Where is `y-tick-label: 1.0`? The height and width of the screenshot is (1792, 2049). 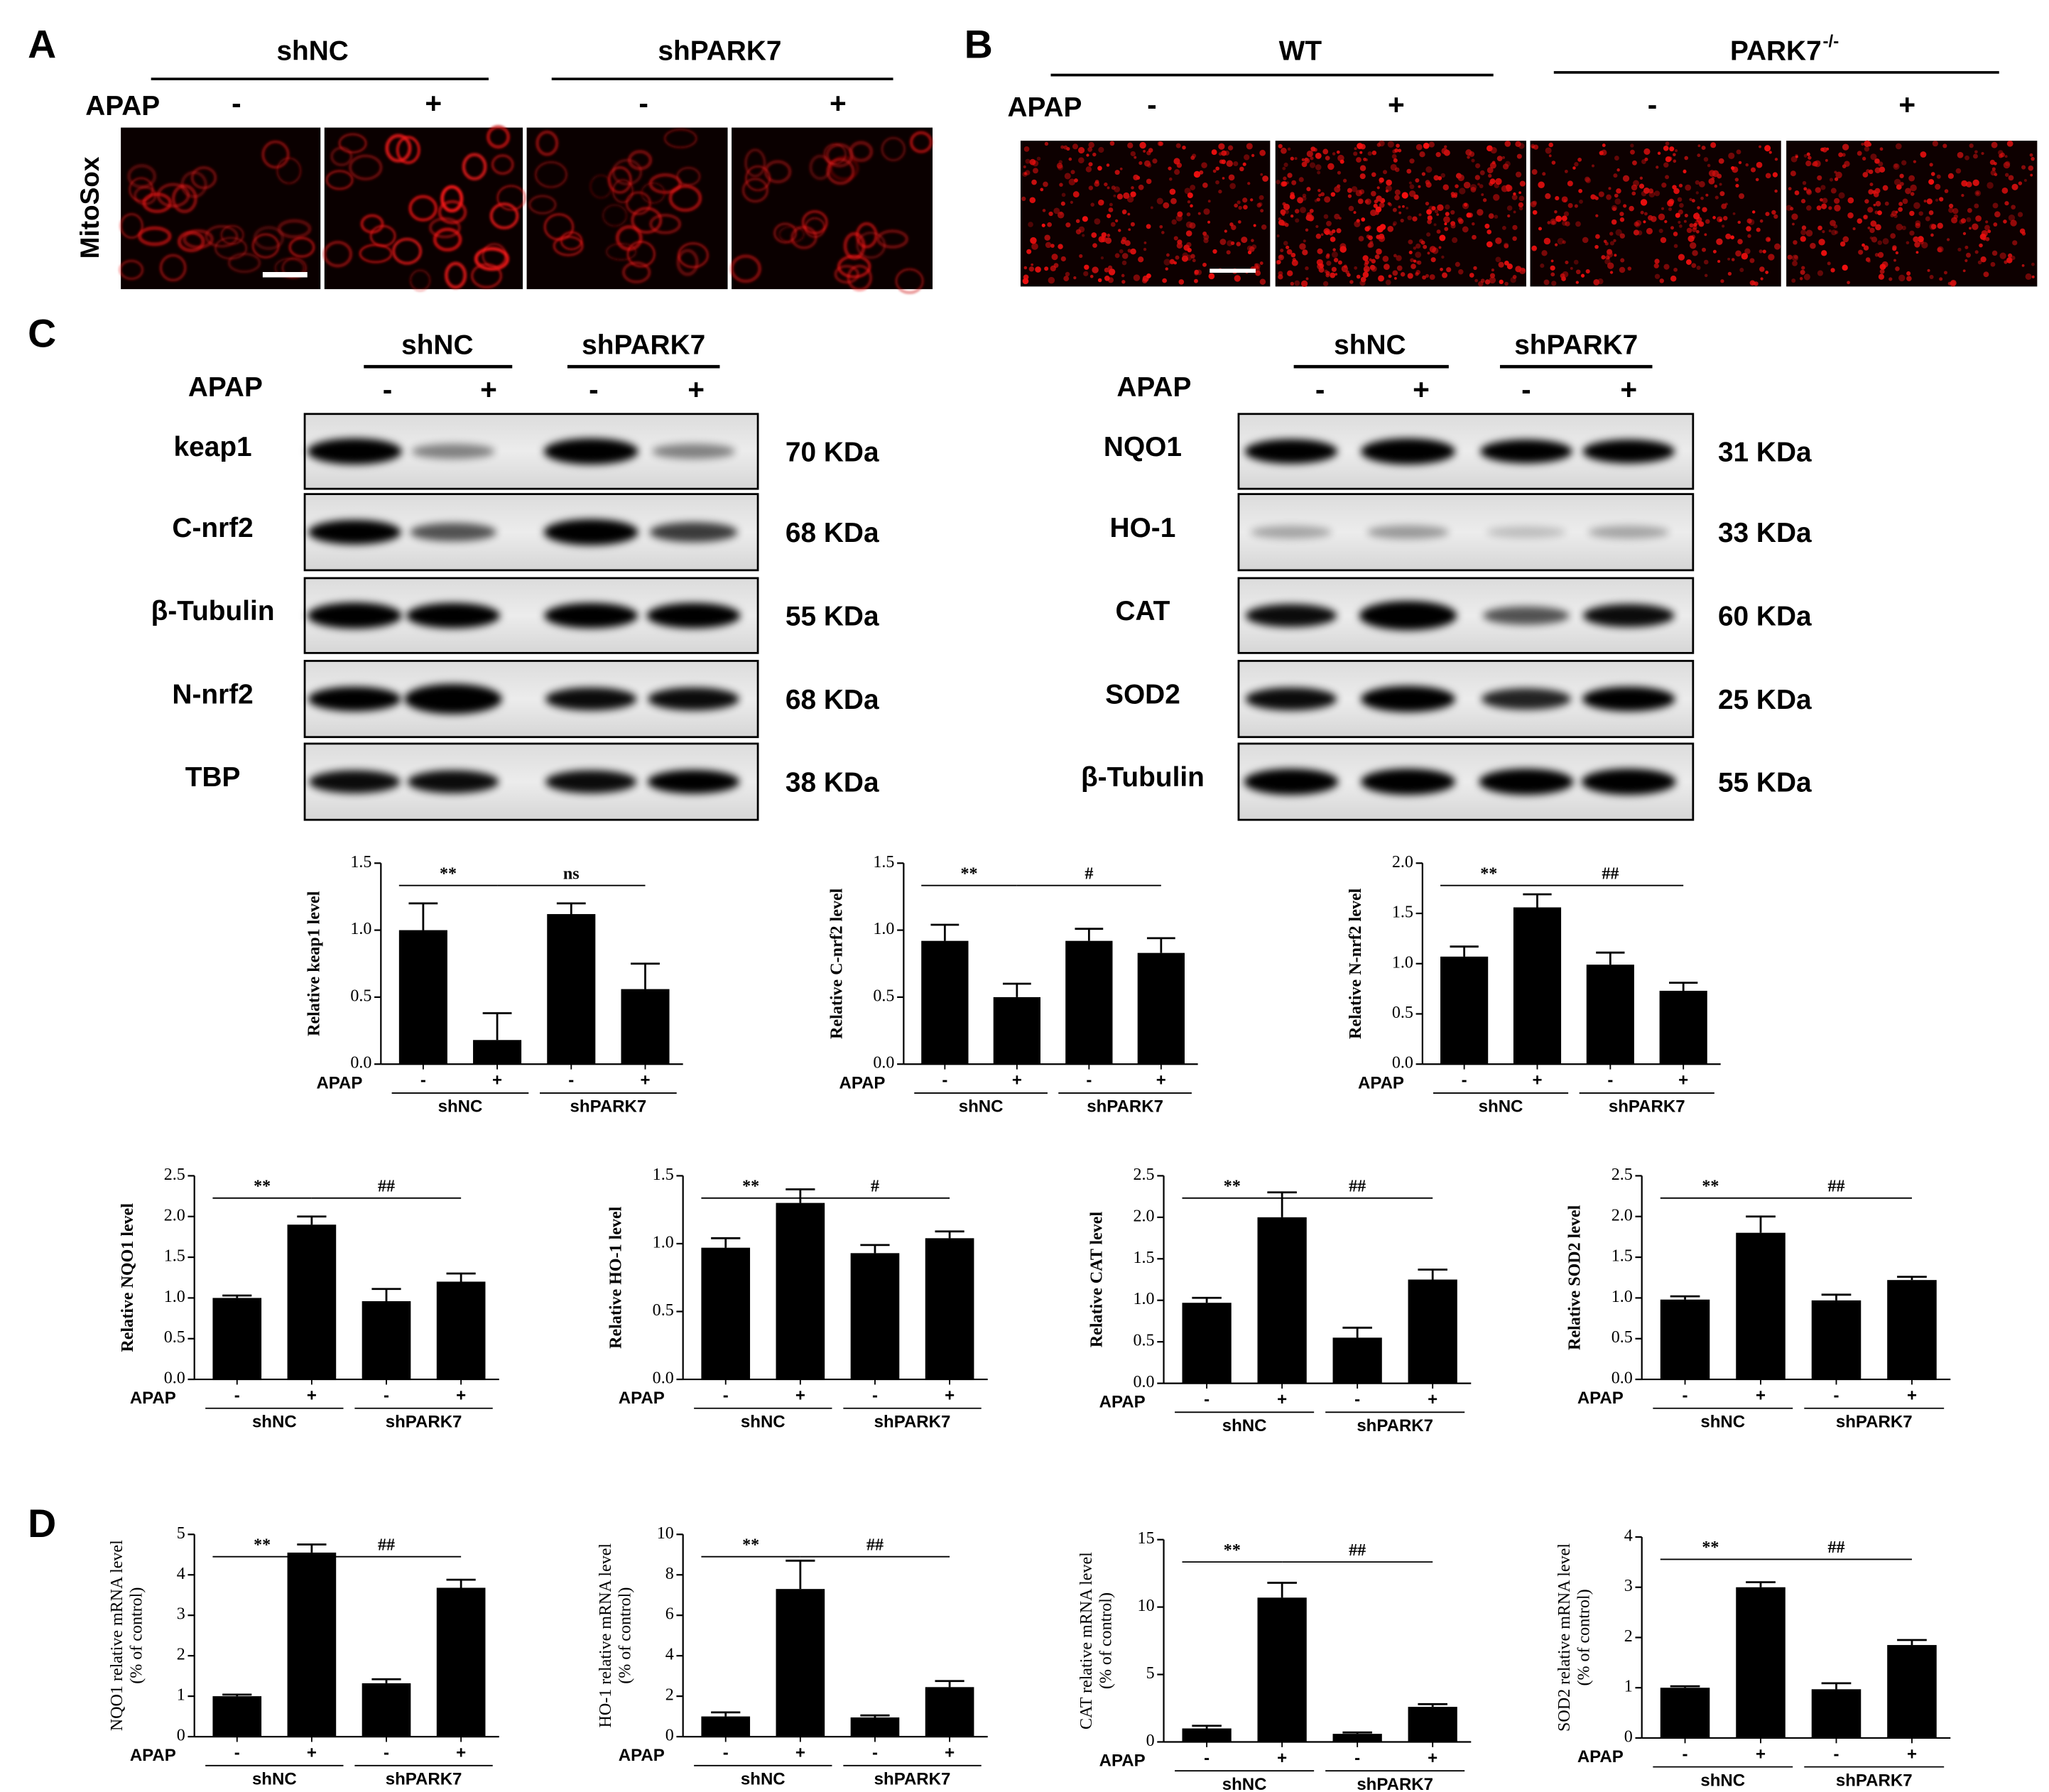
y-tick-label: 1.0 is located at coordinates (1402, 963).